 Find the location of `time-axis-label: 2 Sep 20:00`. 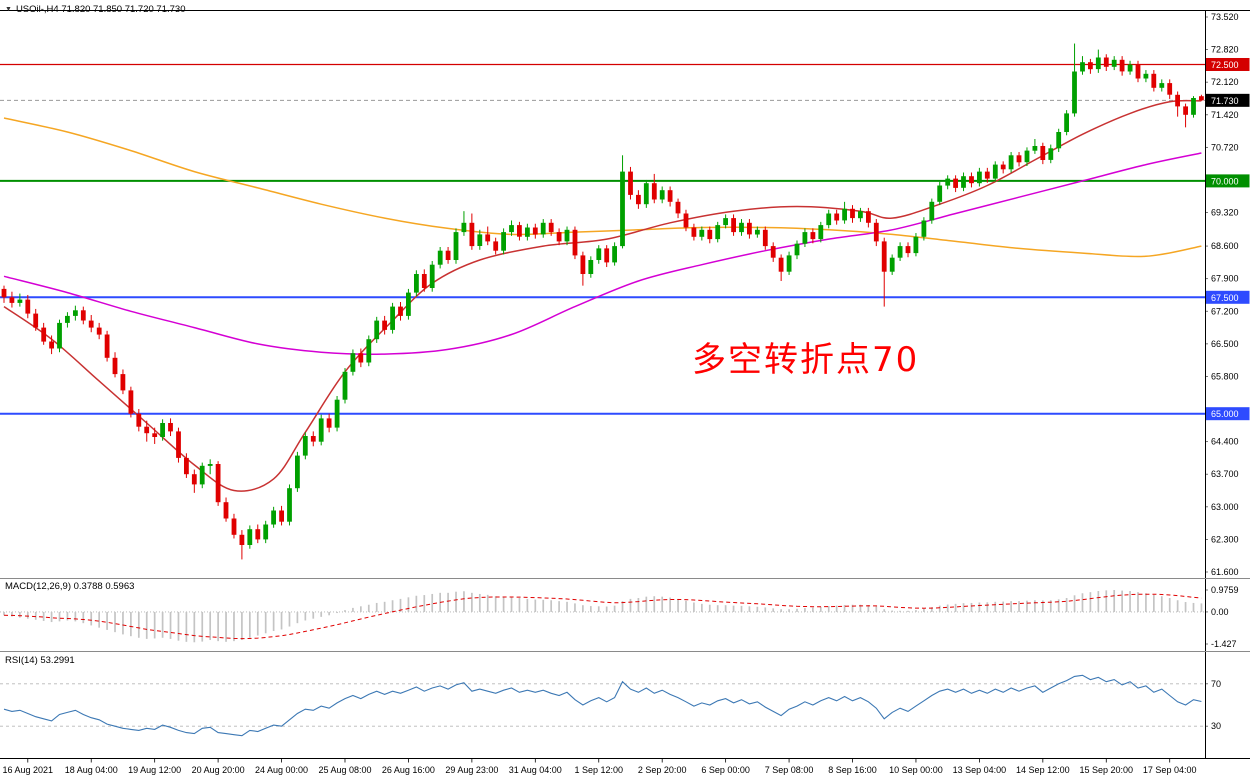

time-axis-label: 2 Sep 20:00 is located at coordinates (662, 770).